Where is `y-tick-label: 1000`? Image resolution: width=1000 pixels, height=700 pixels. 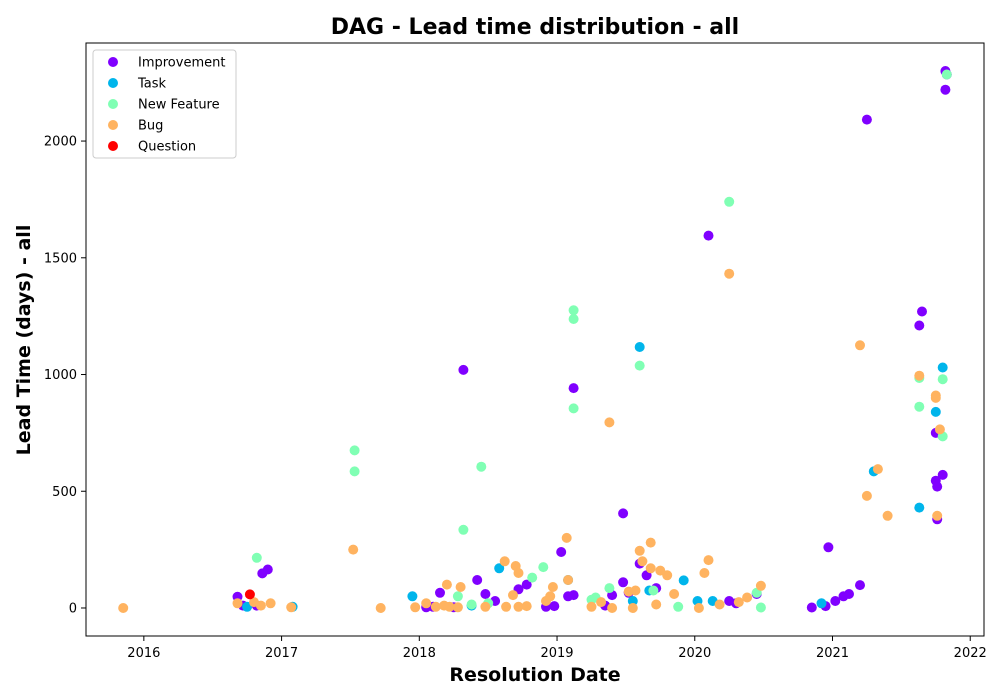 y-tick-label: 1000 is located at coordinates (60, 375).